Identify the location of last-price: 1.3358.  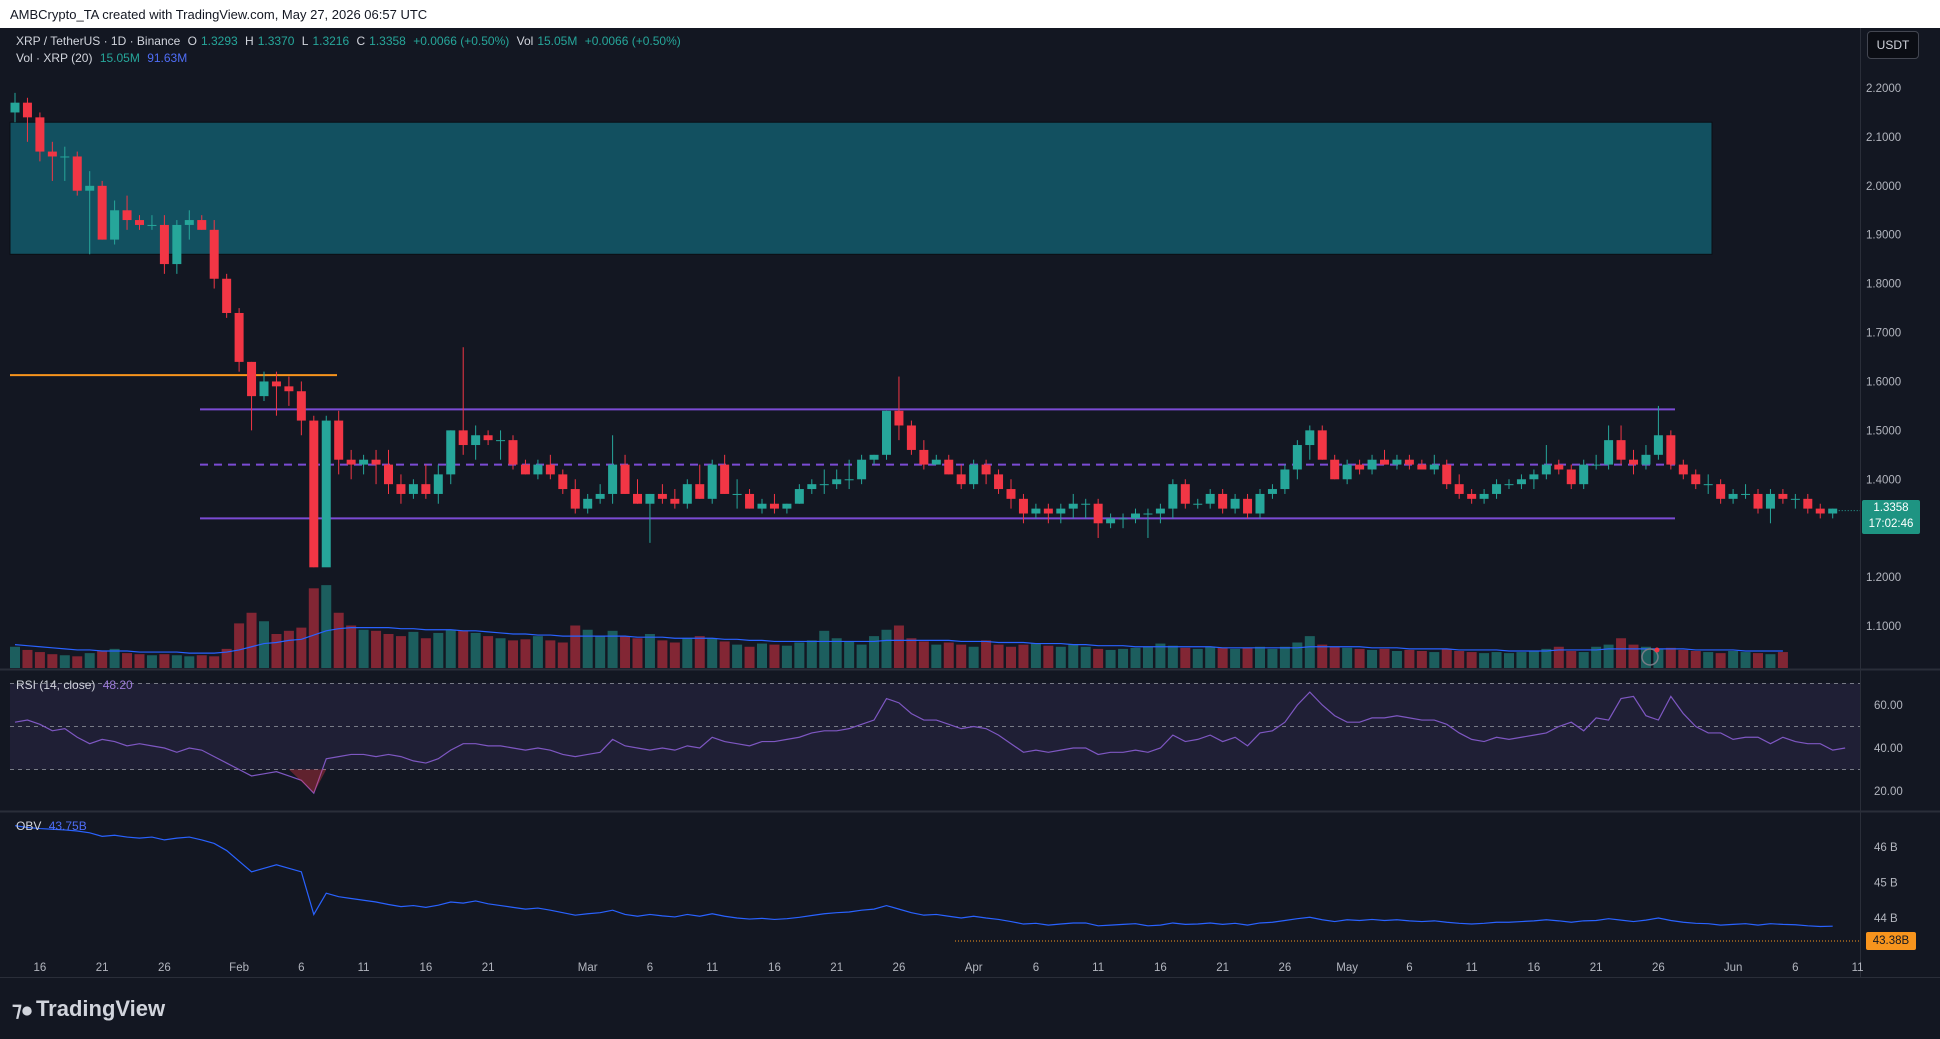
(1891, 508).